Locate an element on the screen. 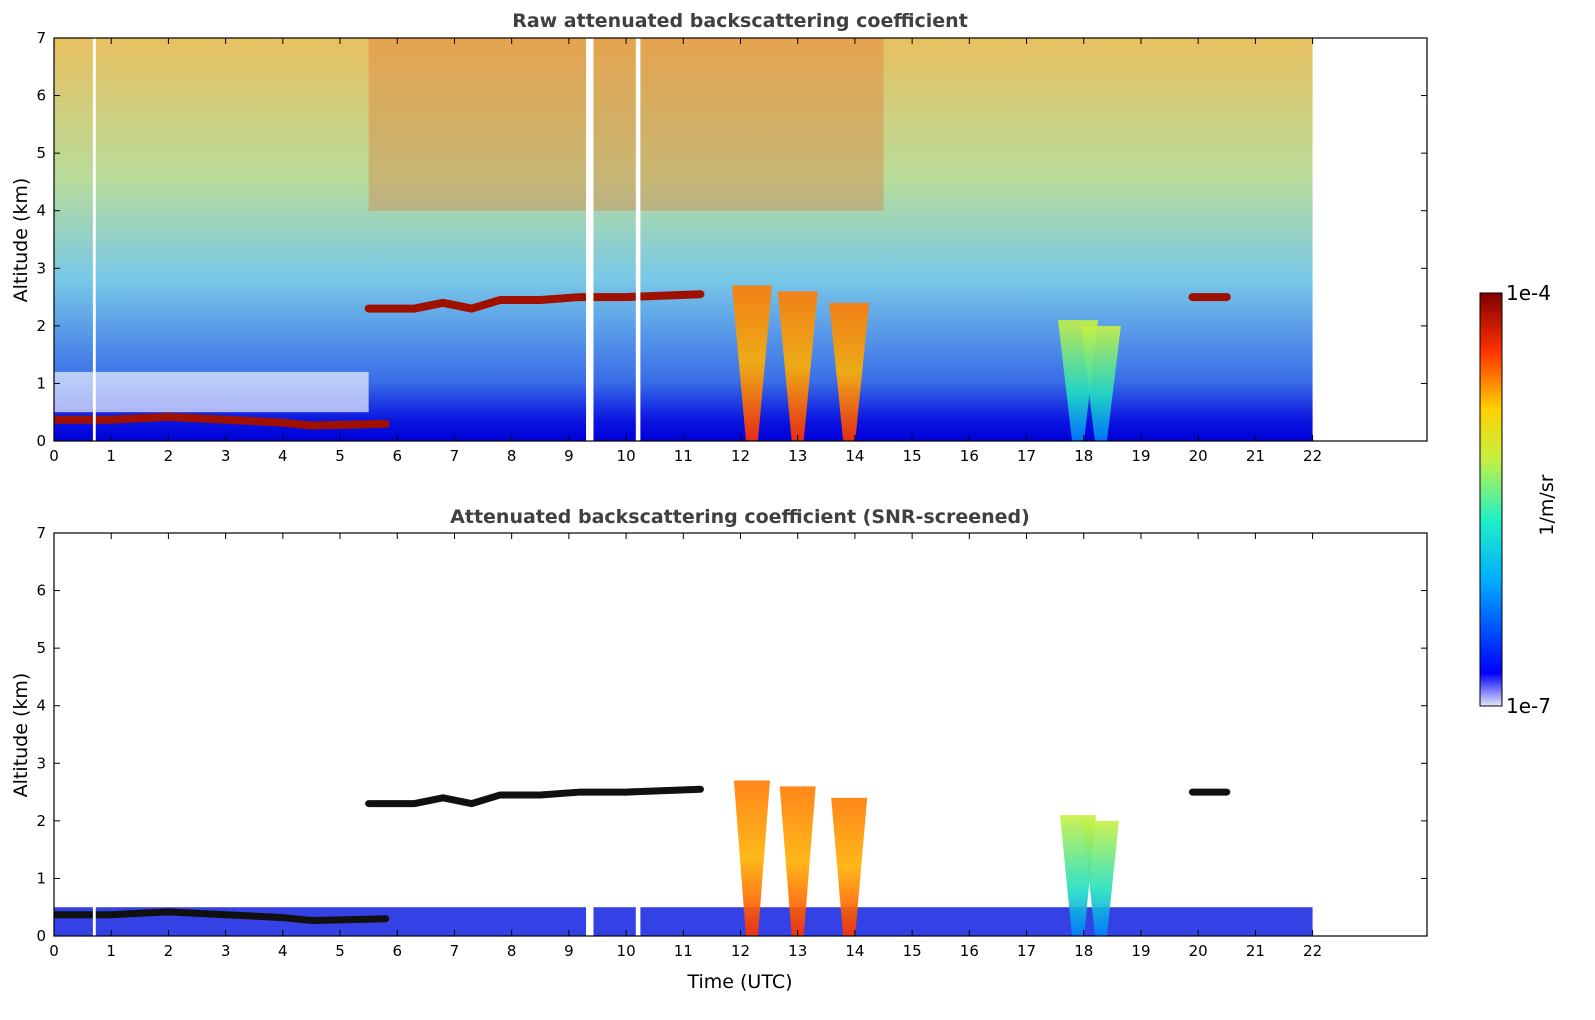  screened-heatmap is located at coordinates (683, 858).